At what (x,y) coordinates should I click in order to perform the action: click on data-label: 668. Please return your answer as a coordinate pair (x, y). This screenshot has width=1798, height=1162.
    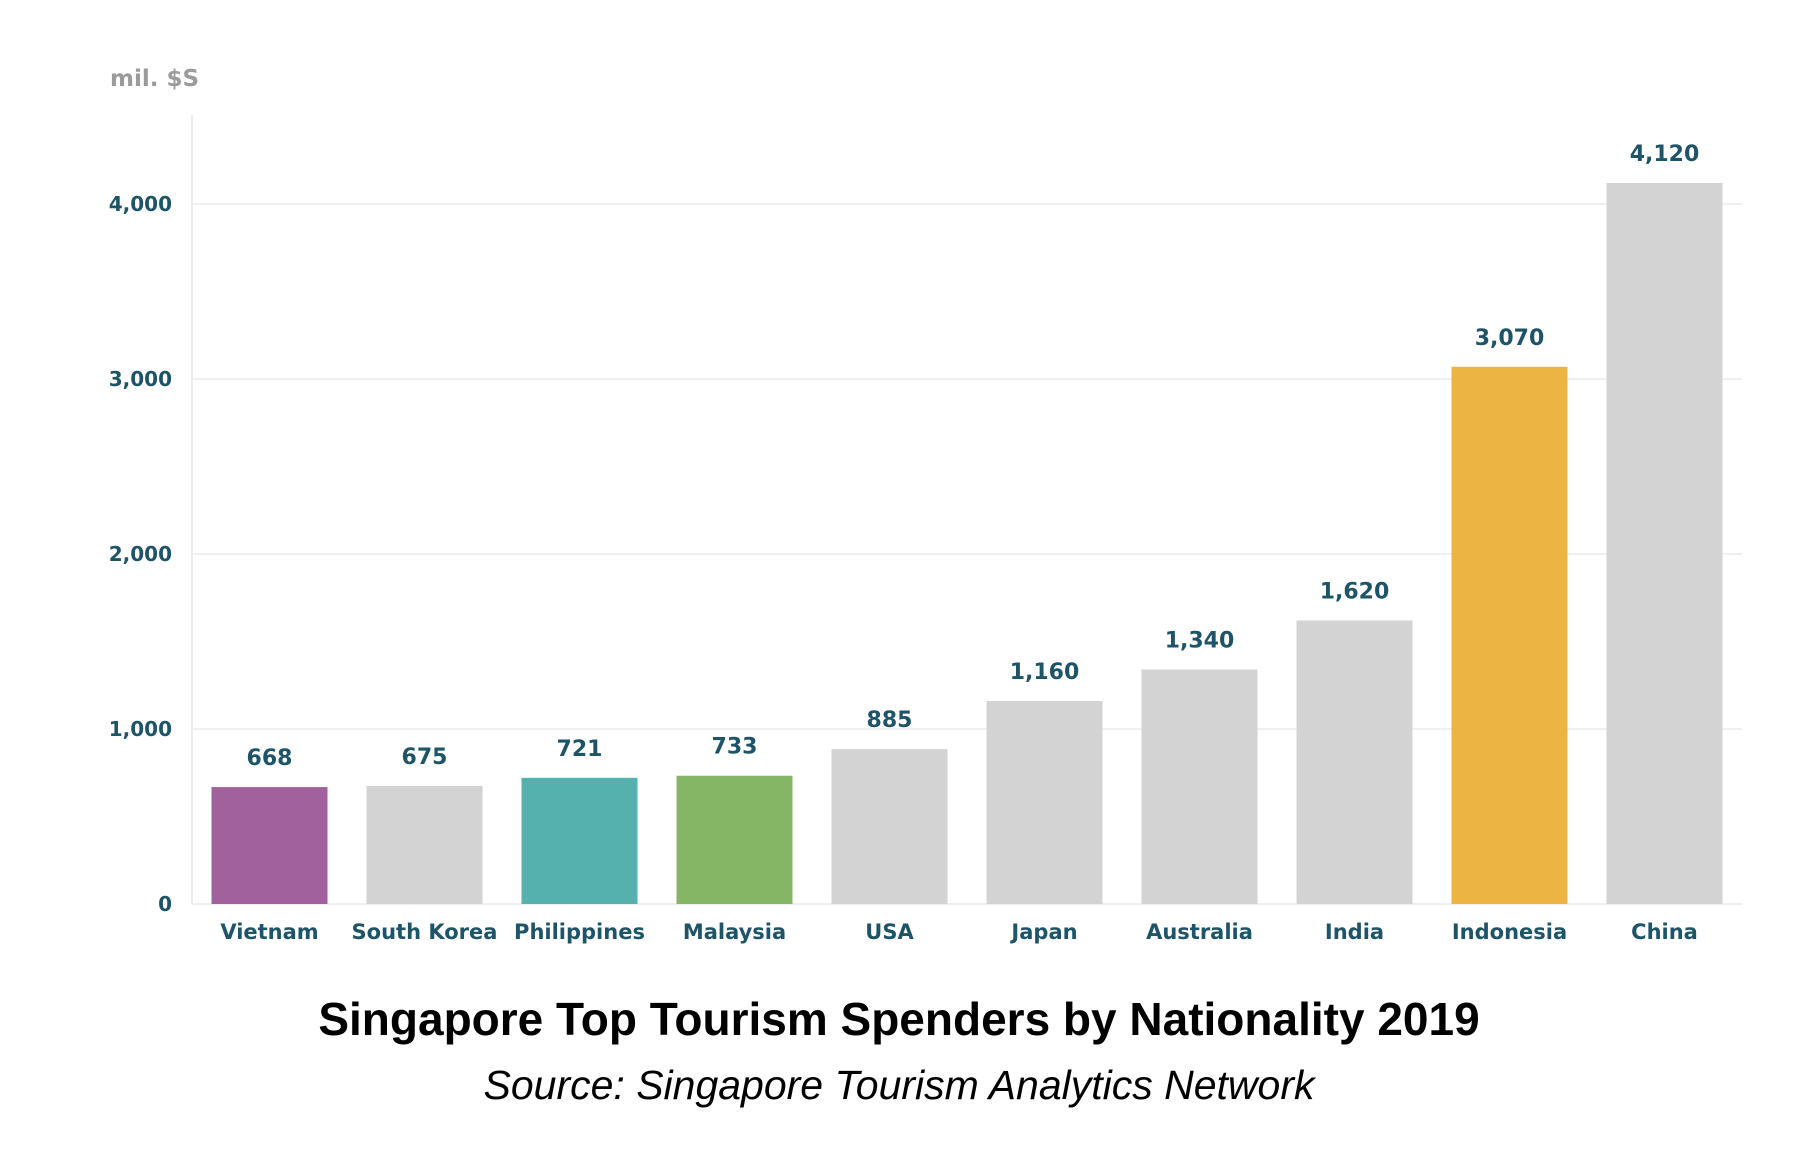
    Looking at the image, I should click on (270, 758).